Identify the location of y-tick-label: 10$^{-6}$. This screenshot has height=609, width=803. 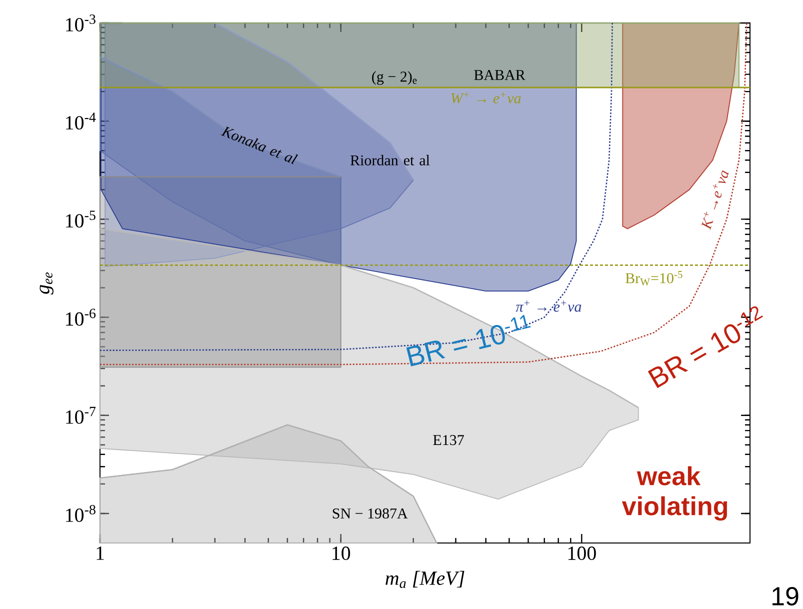
(81, 317).